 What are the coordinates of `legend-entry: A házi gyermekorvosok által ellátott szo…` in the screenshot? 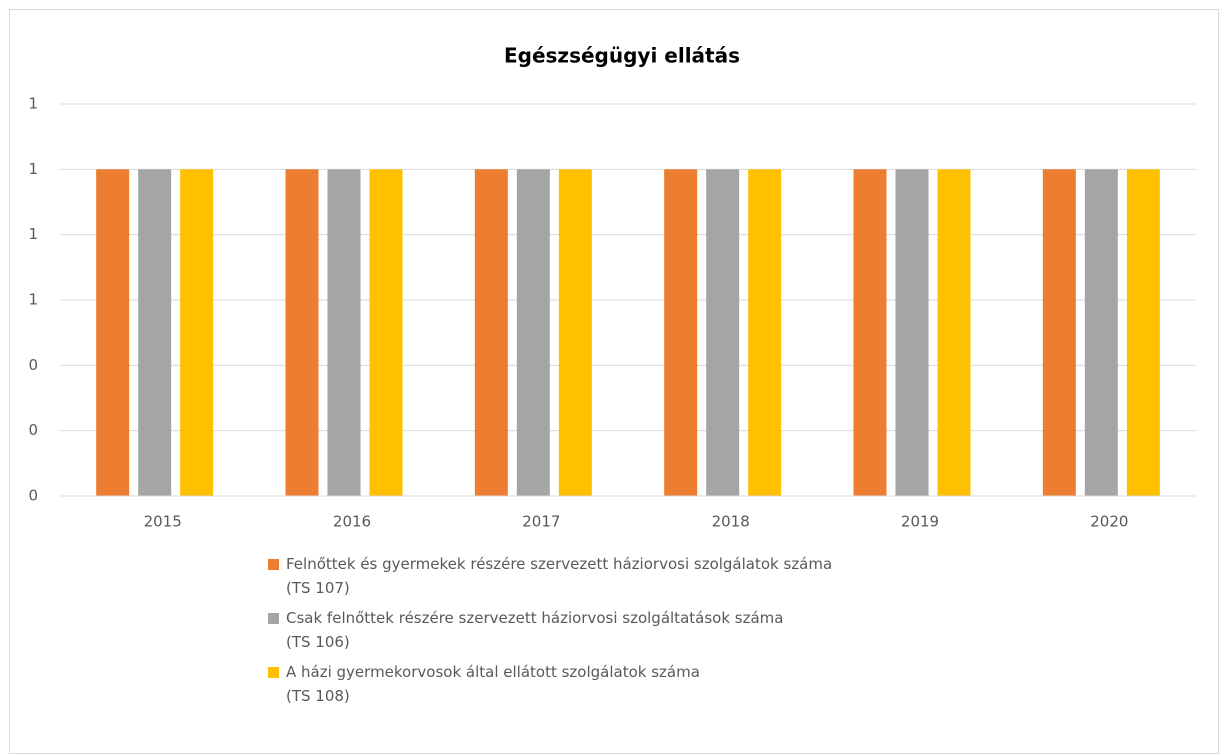 It's located at (648, 684).